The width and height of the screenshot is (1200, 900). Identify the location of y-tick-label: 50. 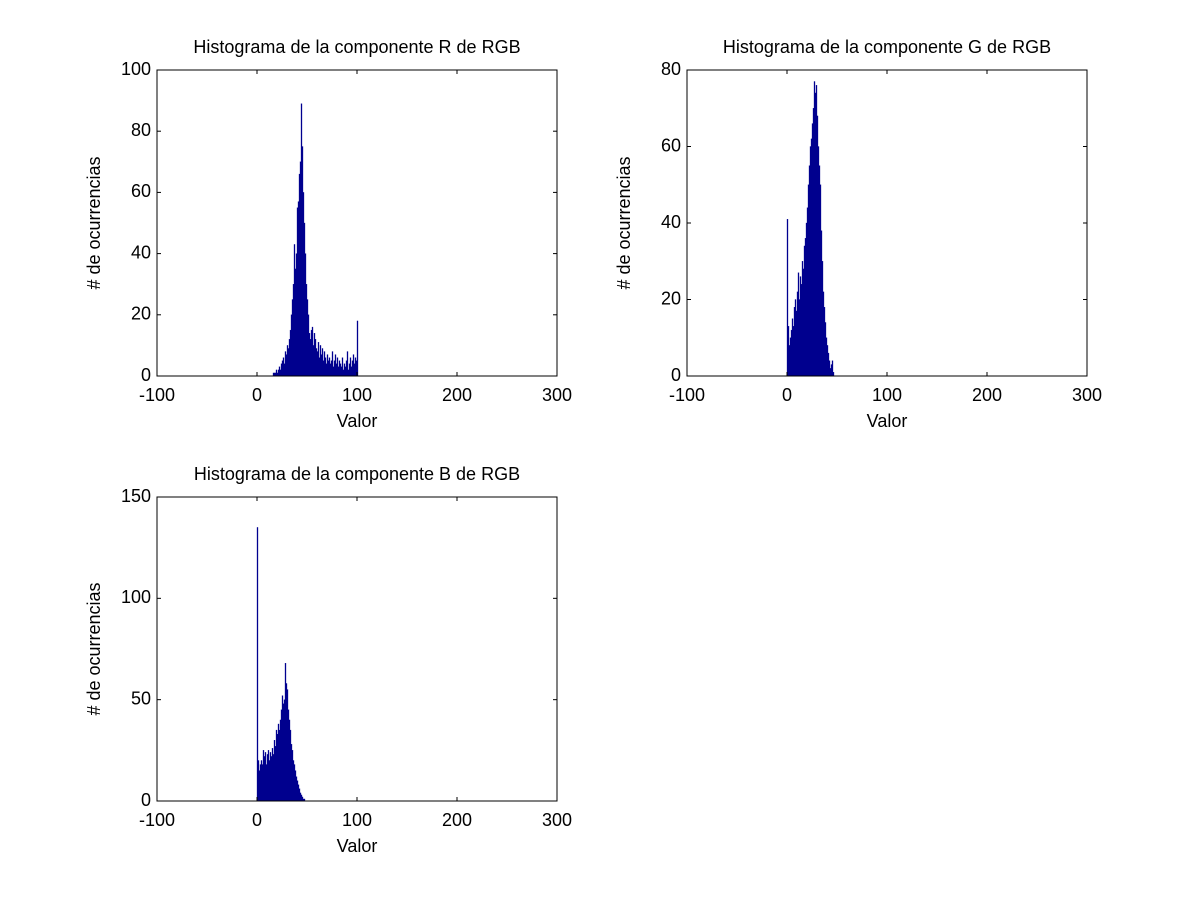
(141, 698).